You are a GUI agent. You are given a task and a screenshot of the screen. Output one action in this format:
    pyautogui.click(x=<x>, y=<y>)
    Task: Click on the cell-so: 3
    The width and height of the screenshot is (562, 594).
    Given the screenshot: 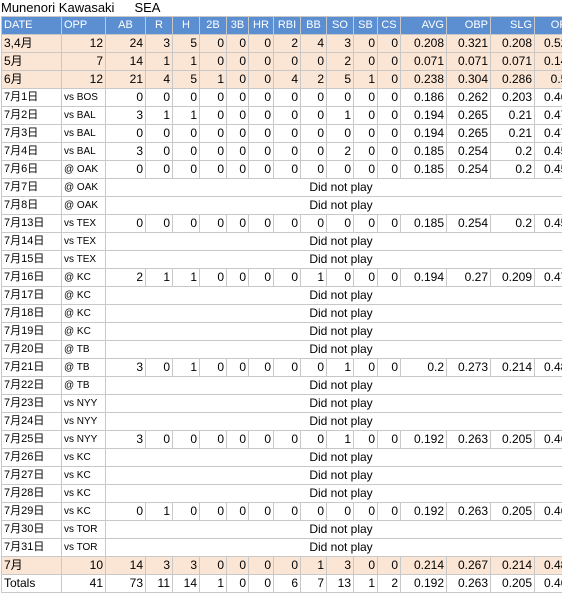 What is the action you would take?
    pyautogui.click(x=340, y=43)
    